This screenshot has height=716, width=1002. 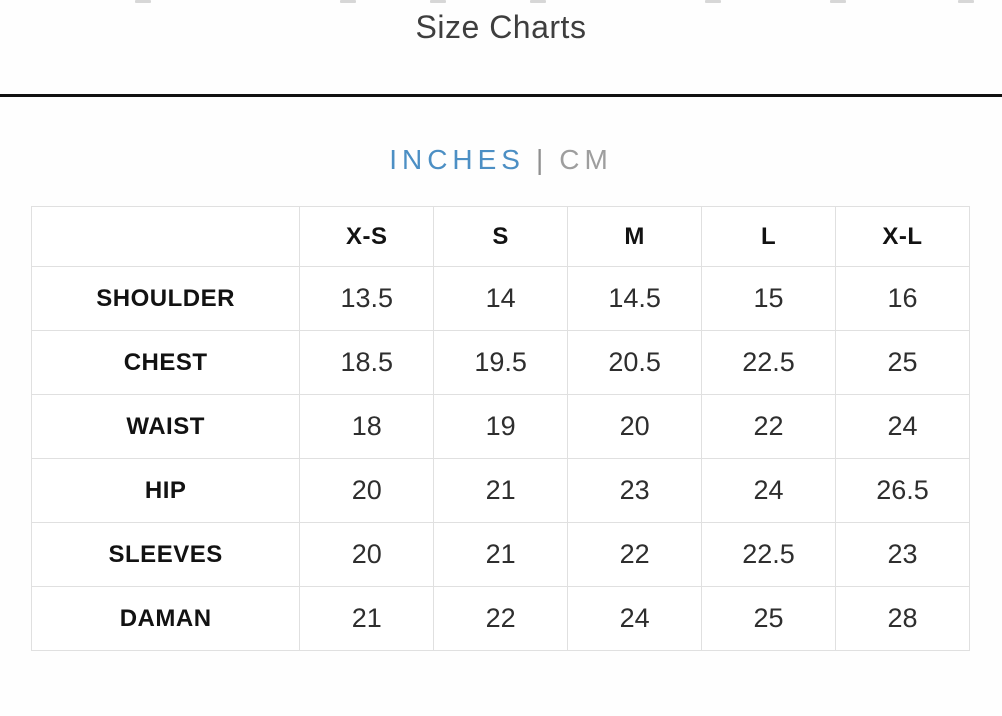 What do you see at coordinates (165, 362) in the screenshot?
I see `measurement-label: CHEST` at bounding box center [165, 362].